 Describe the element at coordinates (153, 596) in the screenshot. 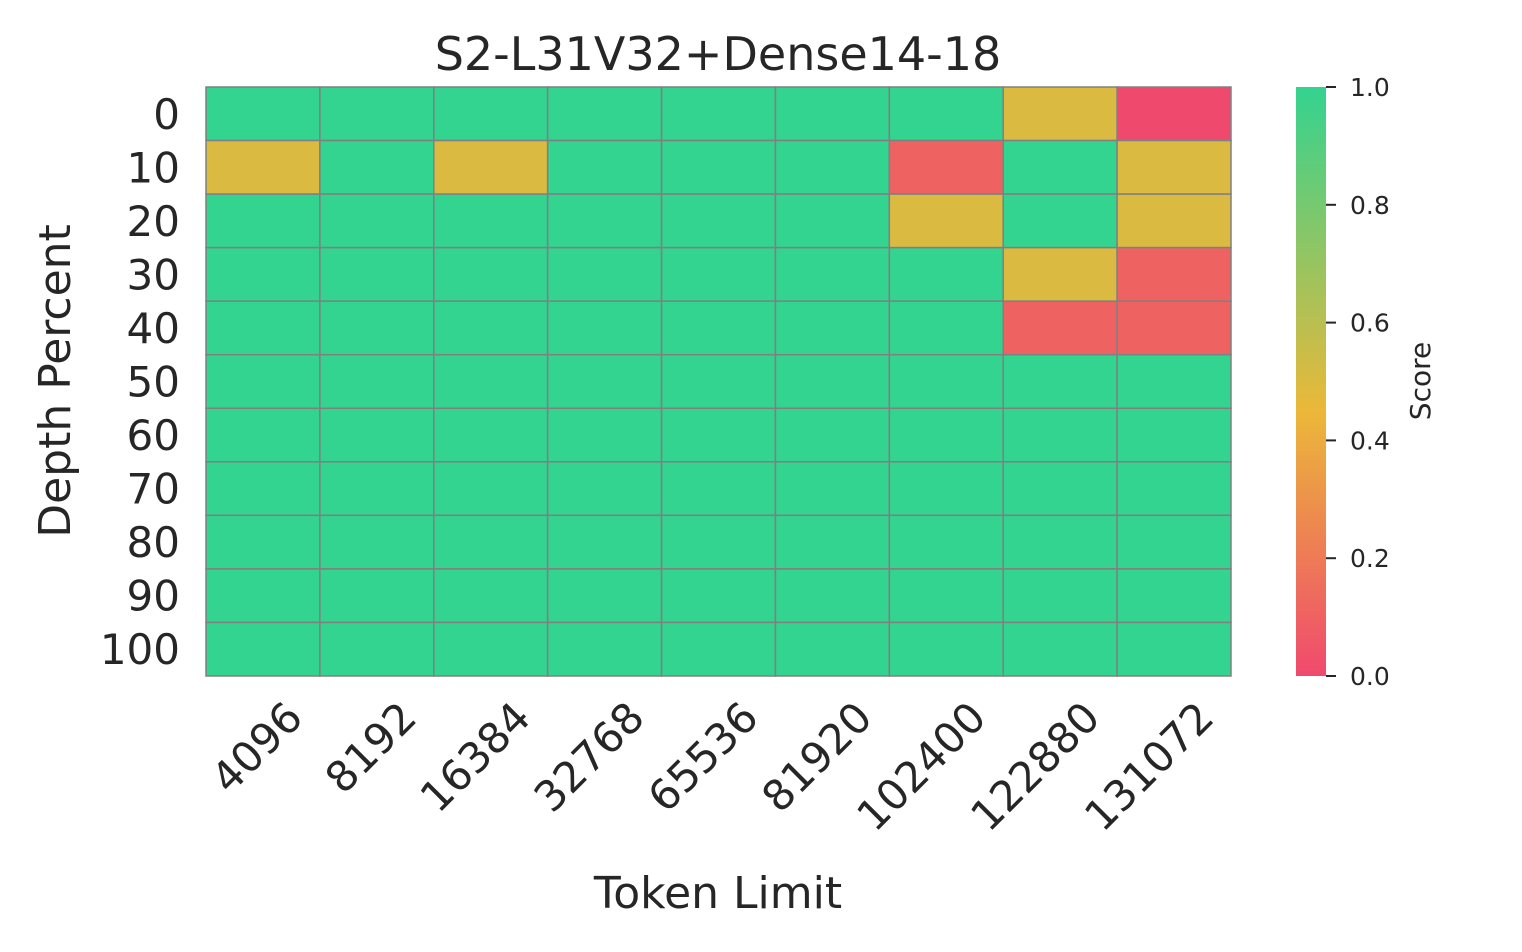

I see `y-tick-label: 90` at that location.